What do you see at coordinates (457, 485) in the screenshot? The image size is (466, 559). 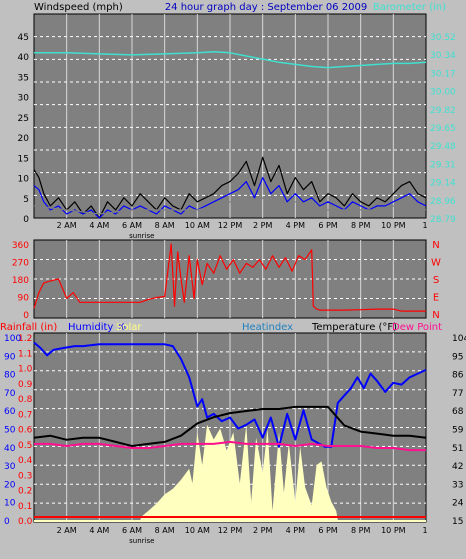 I see `y-tick-right: 33` at bounding box center [457, 485].